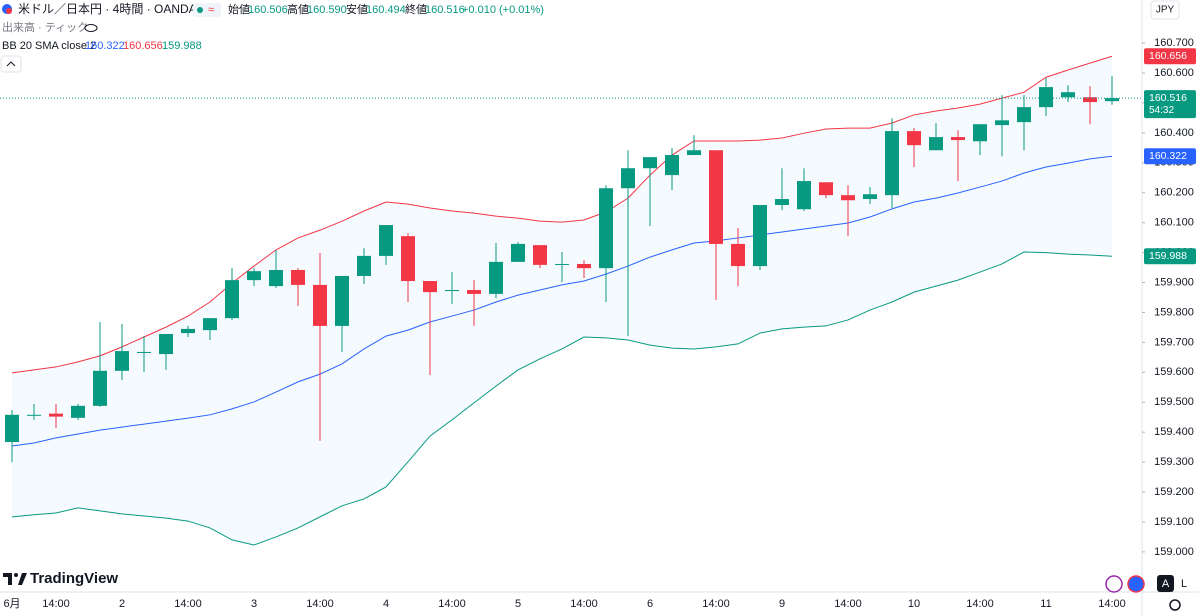 The image size is (1199, 616). What do you see at coordinates (386, 604) in the screenshot?
I see `x-tick-label: 4` at bounding box center [386, 604].